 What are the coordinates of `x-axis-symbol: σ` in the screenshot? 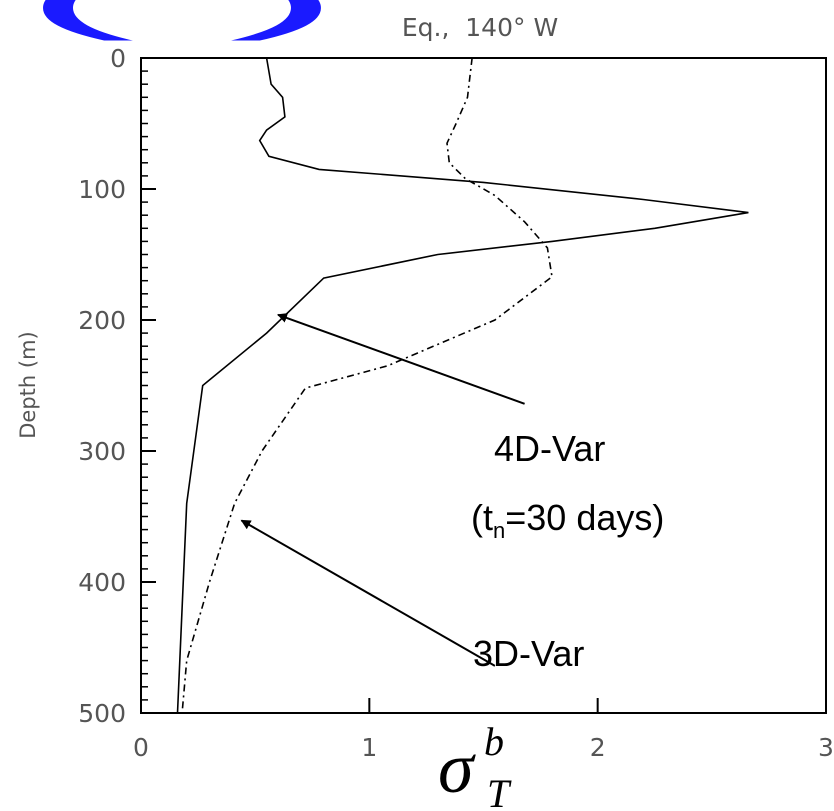 It's located at (457, 768).